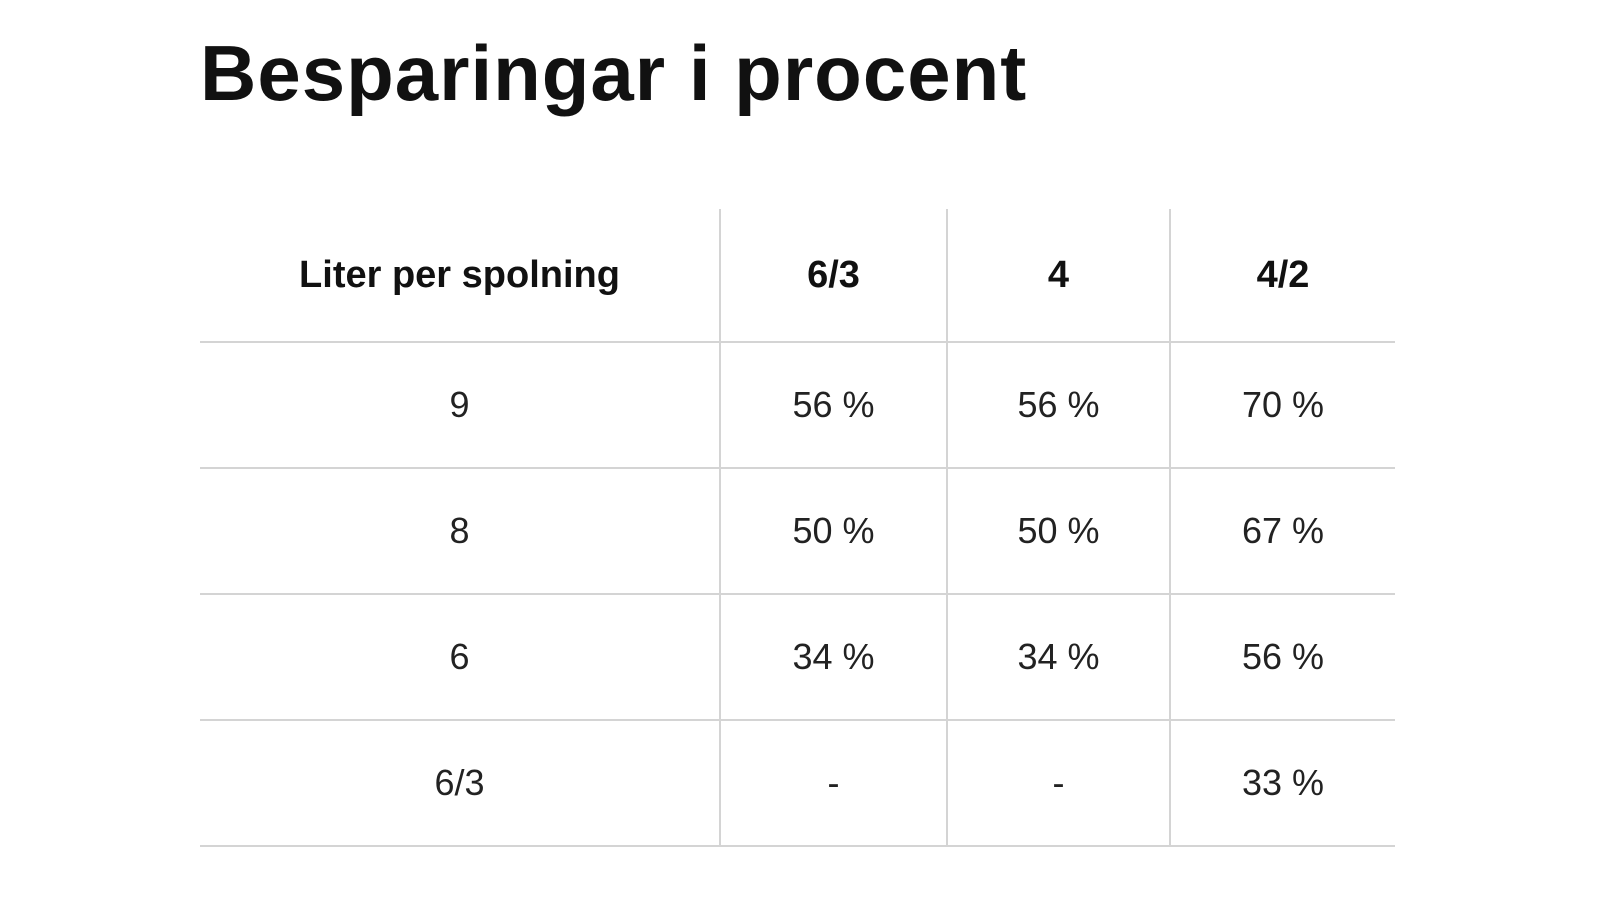 The width and height of the screenshot is (1600, 900). Describe the element at coordinates (460, 404) in the screenshot. I see `table-cell: 9` at that location.